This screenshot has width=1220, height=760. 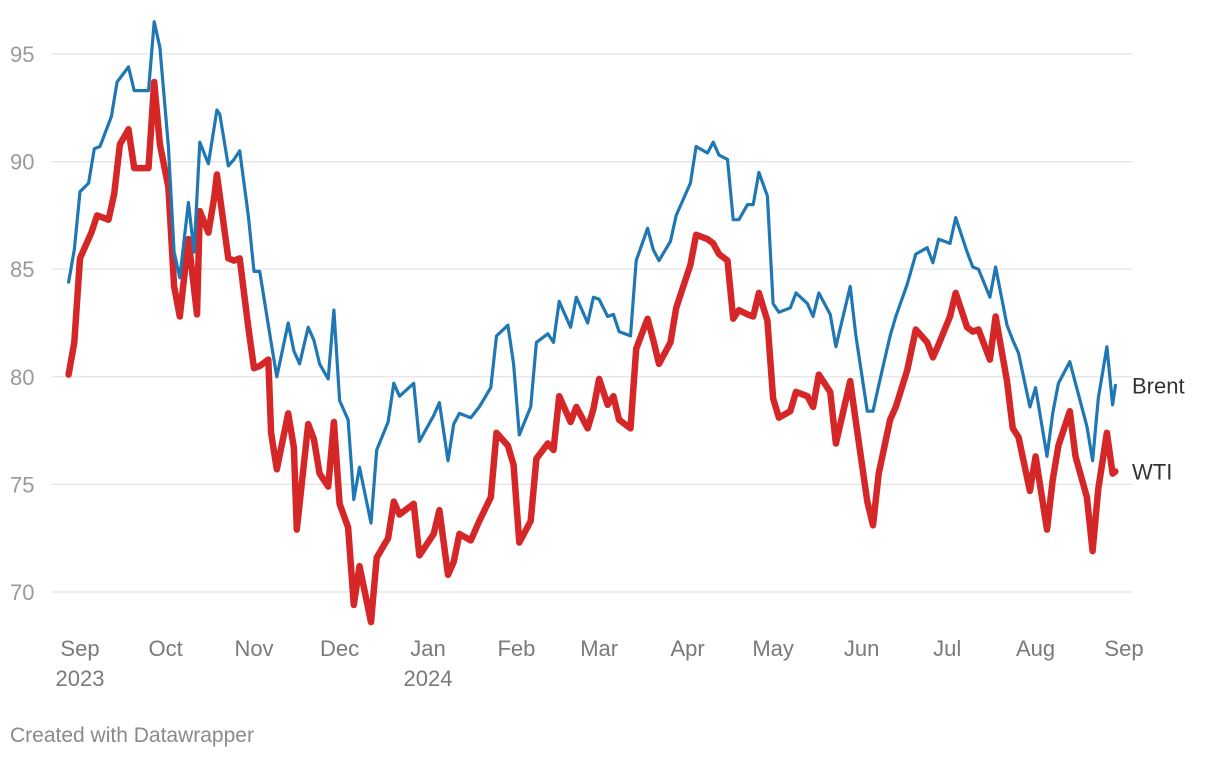 What do you see at coordinates (1158, 385) in the screenshot?
I see `series-label-brent: Brent` at bounding box center [1158, 385].